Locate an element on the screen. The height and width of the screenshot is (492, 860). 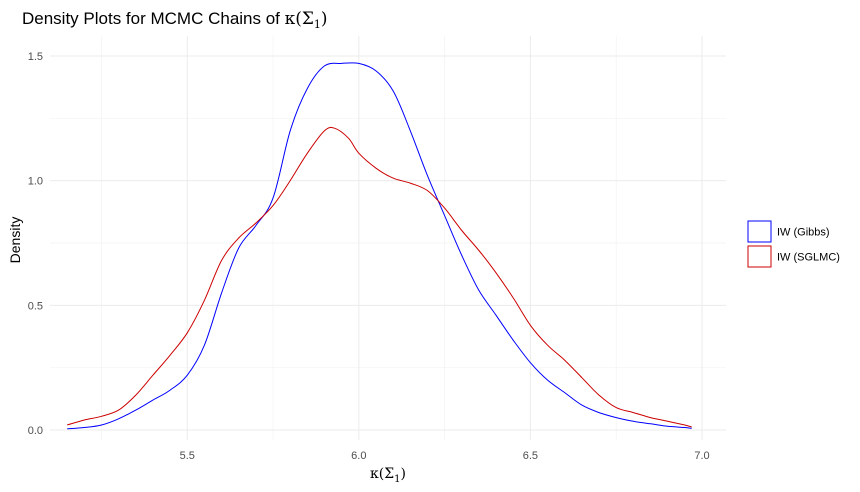
chart-title: Density Plots for MCMC Chains of κ(Σ1) is located at coordinates (175, 20).